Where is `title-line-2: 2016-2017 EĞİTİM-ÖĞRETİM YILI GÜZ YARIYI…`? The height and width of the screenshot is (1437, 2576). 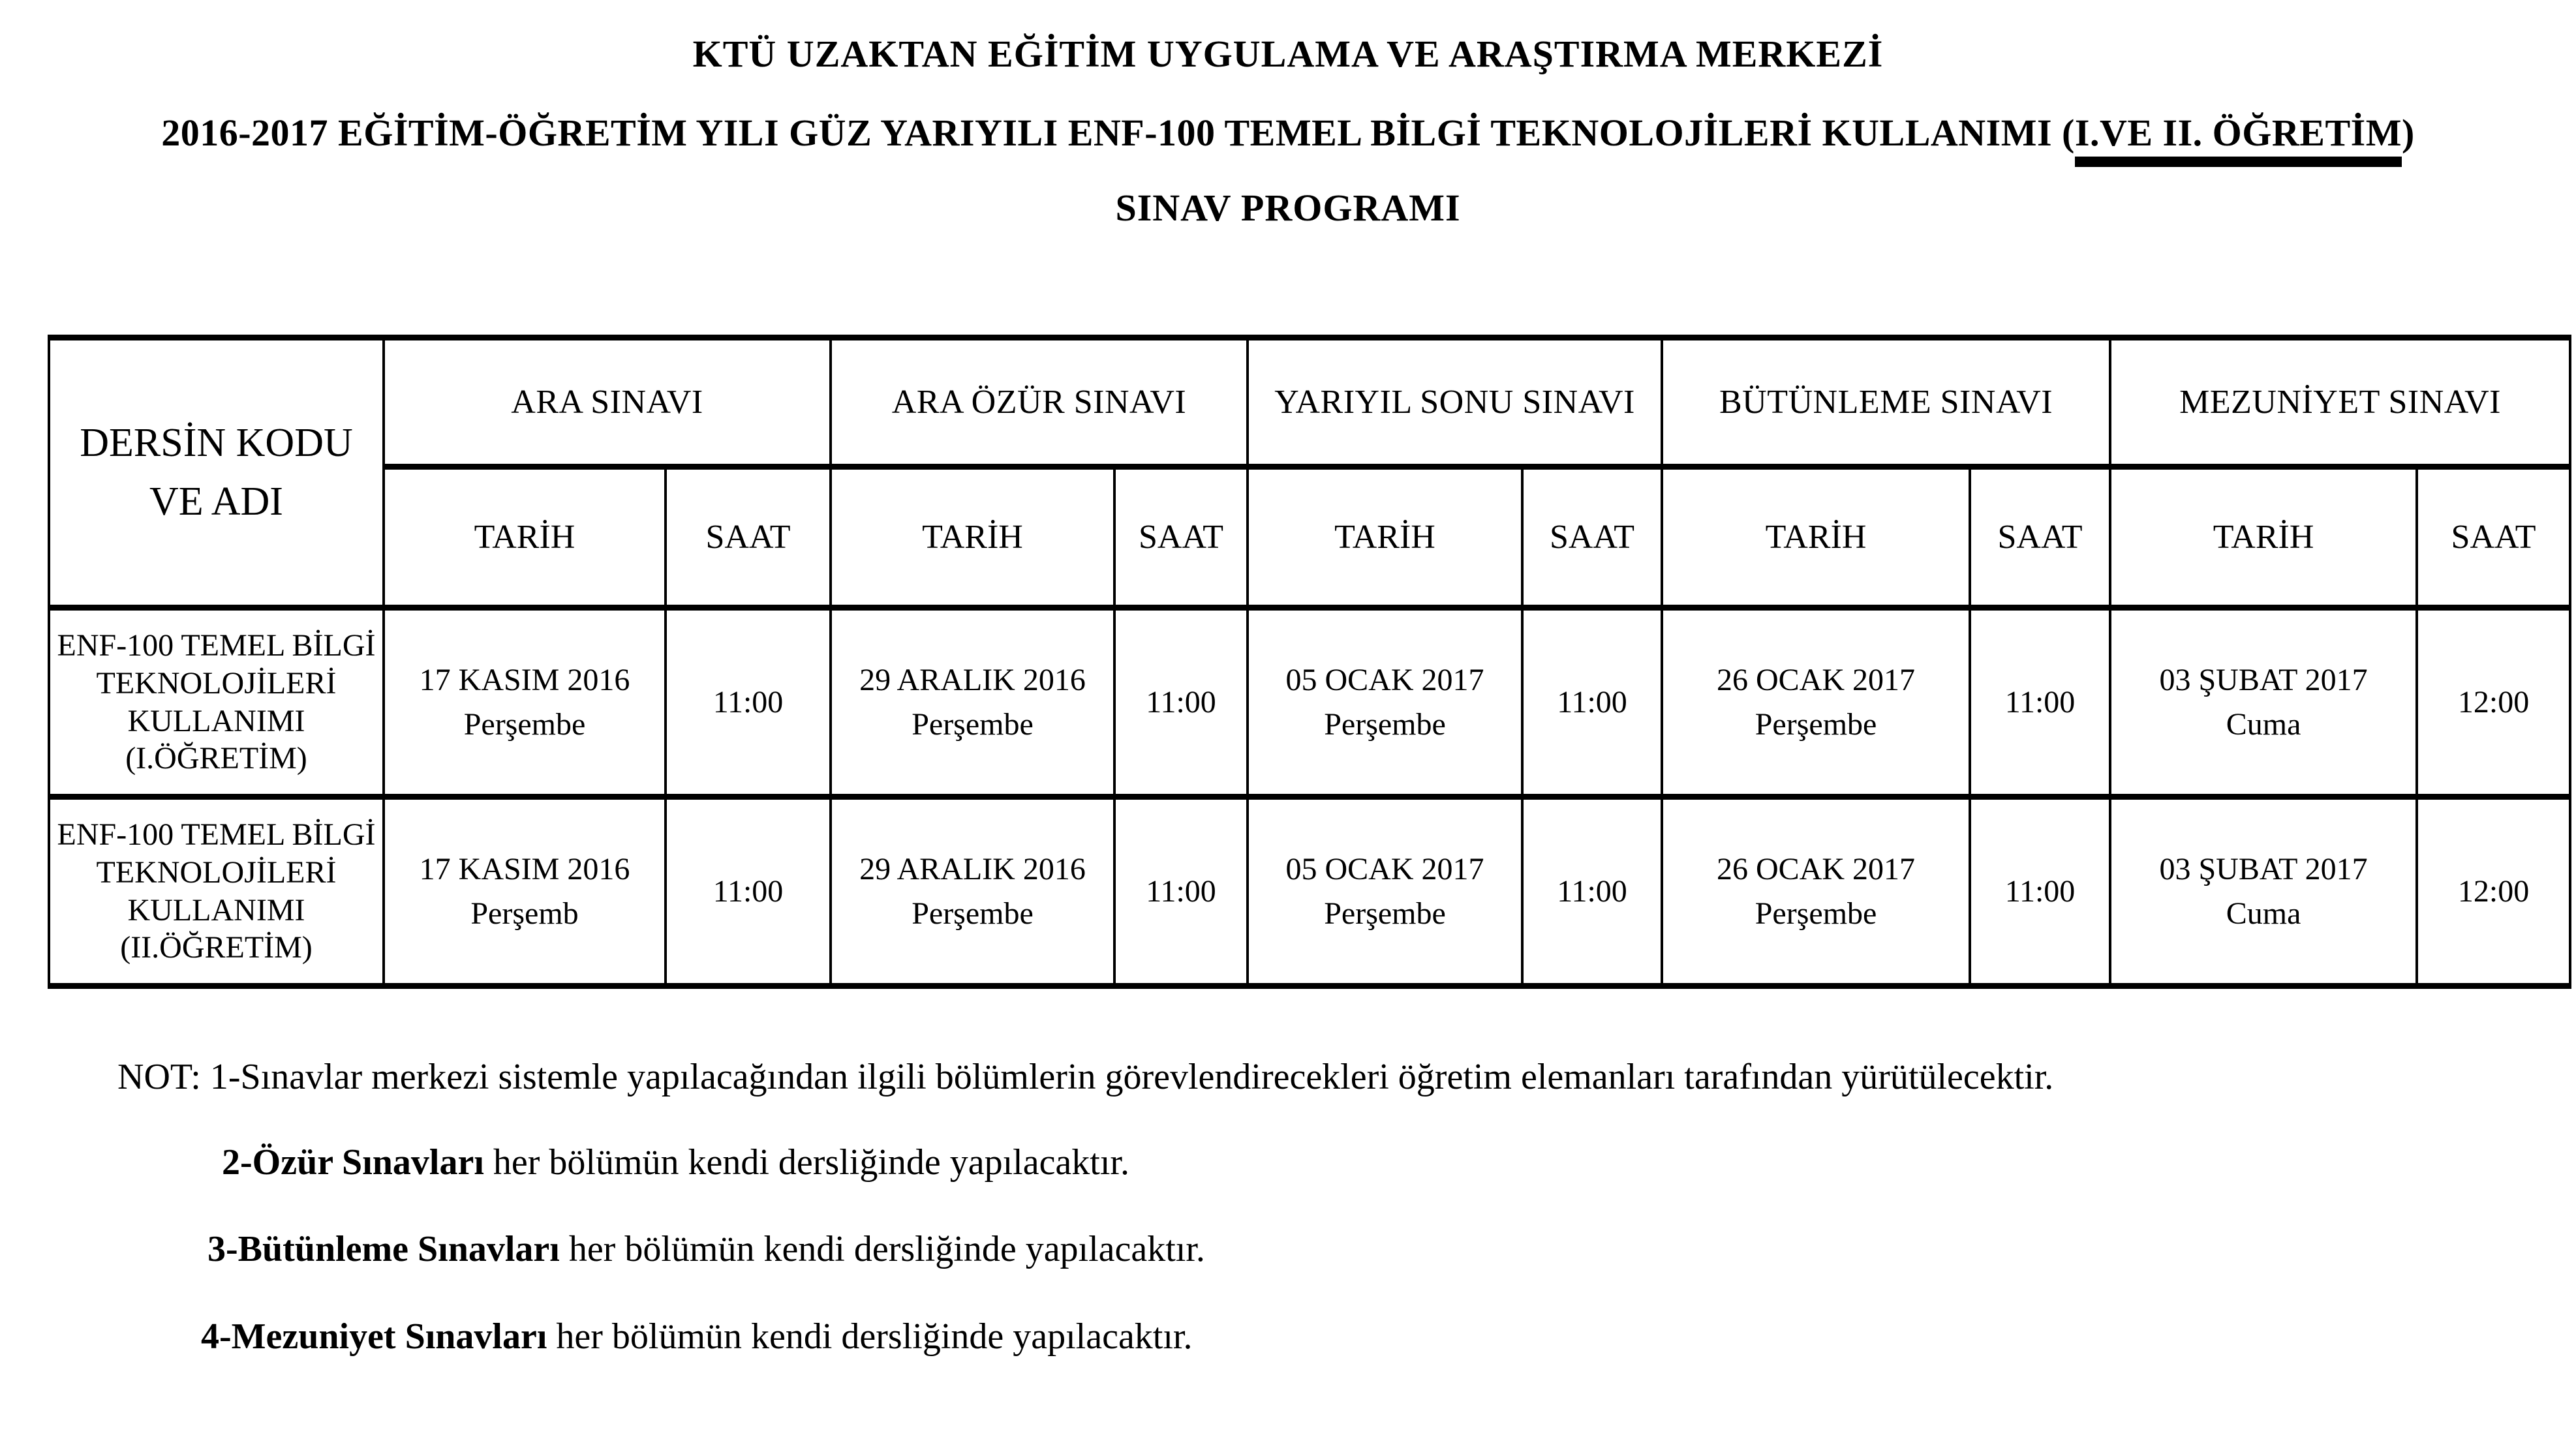 title-line-2: 2016-2017 EĞİTİM-ÖĞRETİM YILI GÜZ YARIYI… is located at coordinates (1288, 140).